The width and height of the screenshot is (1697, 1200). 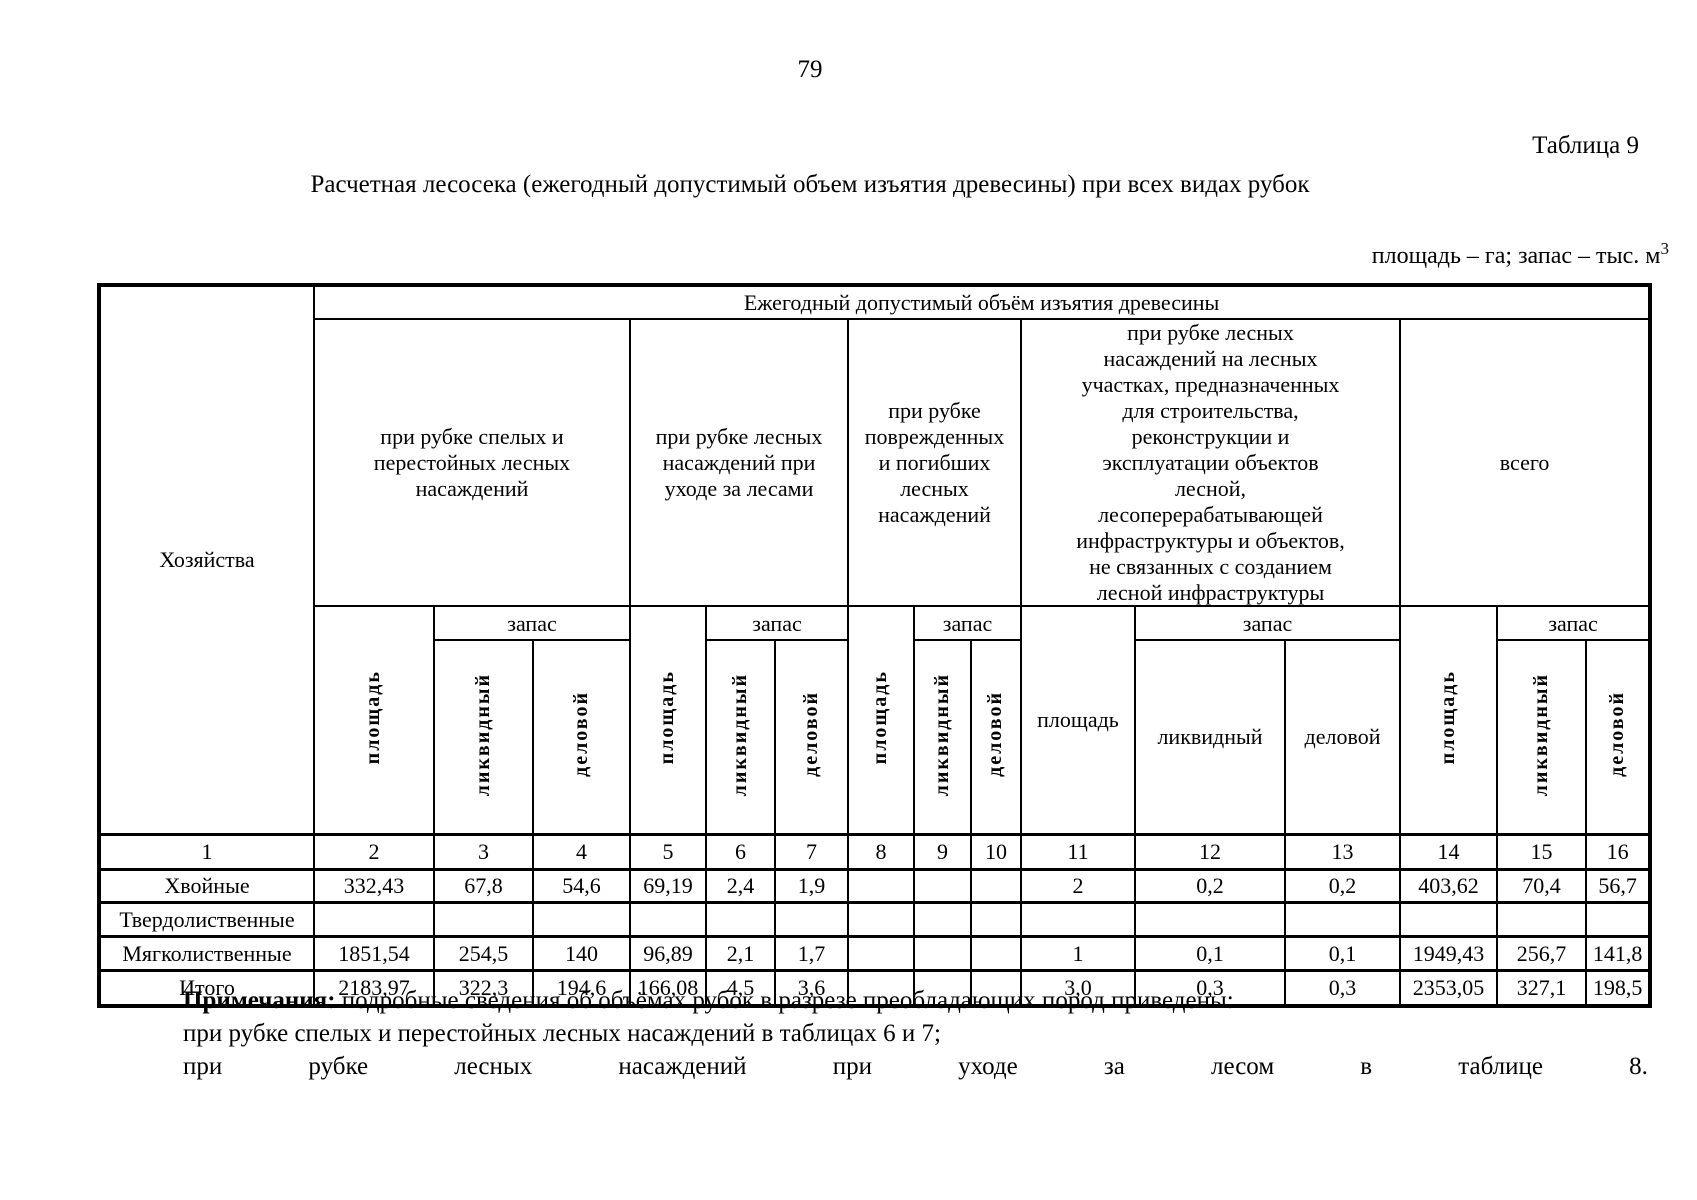 I want to click on table-row-hardwood: Твердолиственные, so click(x=875, y=919).